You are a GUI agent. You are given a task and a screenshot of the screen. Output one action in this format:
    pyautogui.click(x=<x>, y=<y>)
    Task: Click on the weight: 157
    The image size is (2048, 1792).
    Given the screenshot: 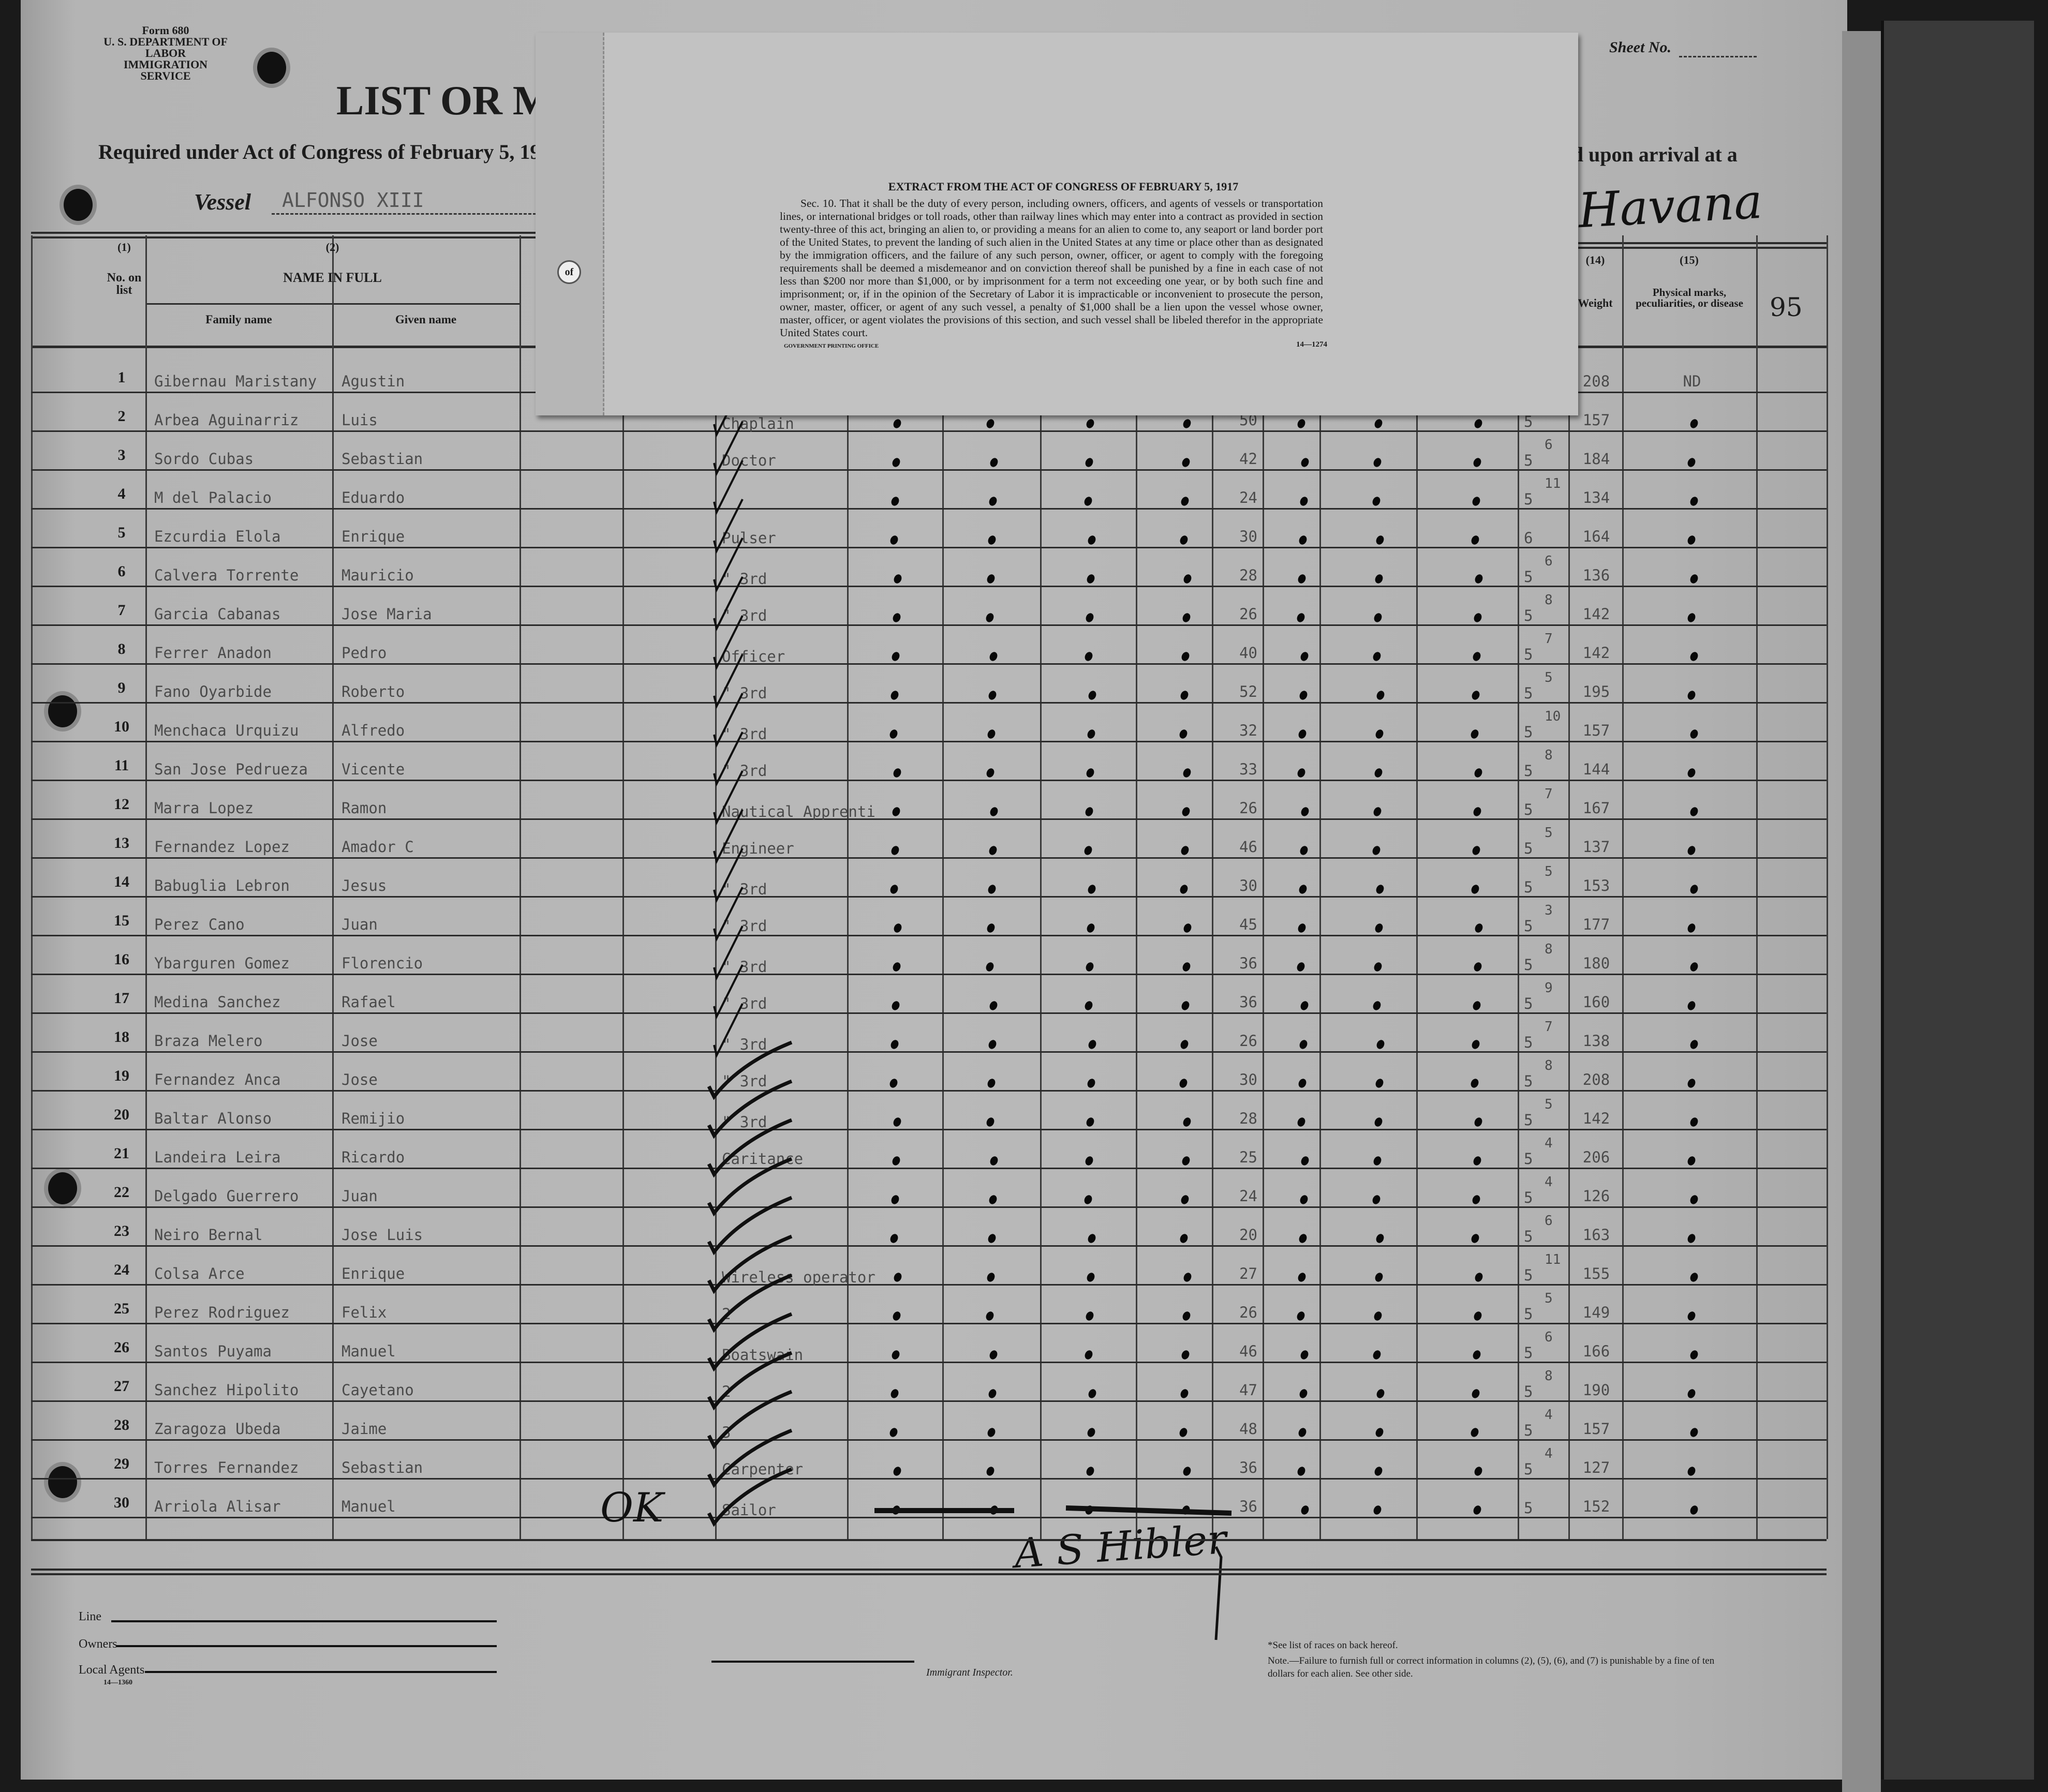 What is the action you would take?
    pyautogui.click(x=1596, y=730)
    